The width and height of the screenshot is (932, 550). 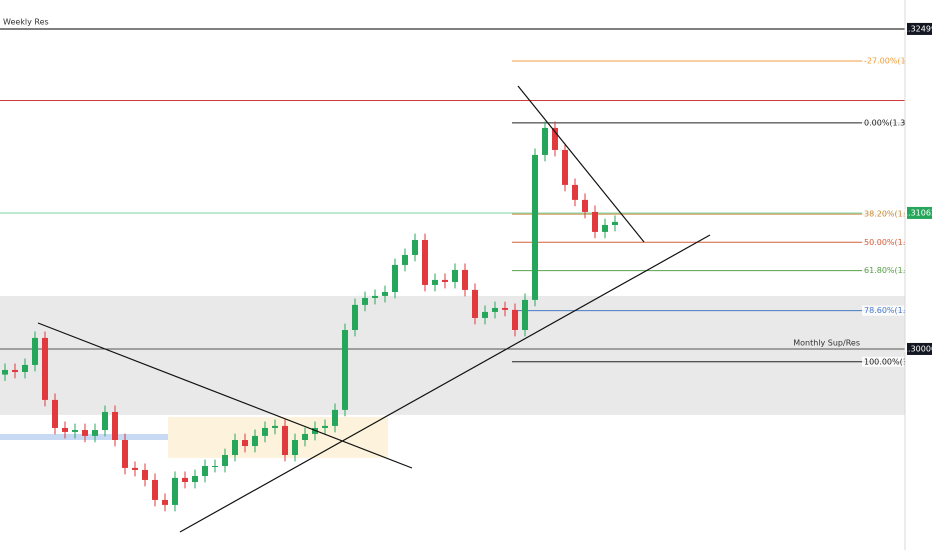 I want to click on fib-label: 38.20%(1.31053), so click(x=898, y=214).